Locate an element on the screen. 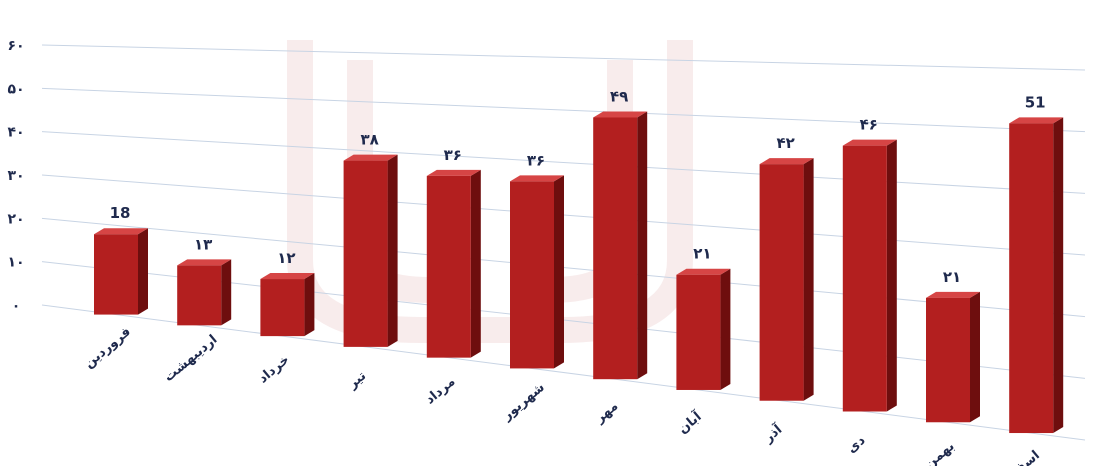 The image size is (1098, 470). y-tick-label: ۰ is located at coordinates (16, 306).